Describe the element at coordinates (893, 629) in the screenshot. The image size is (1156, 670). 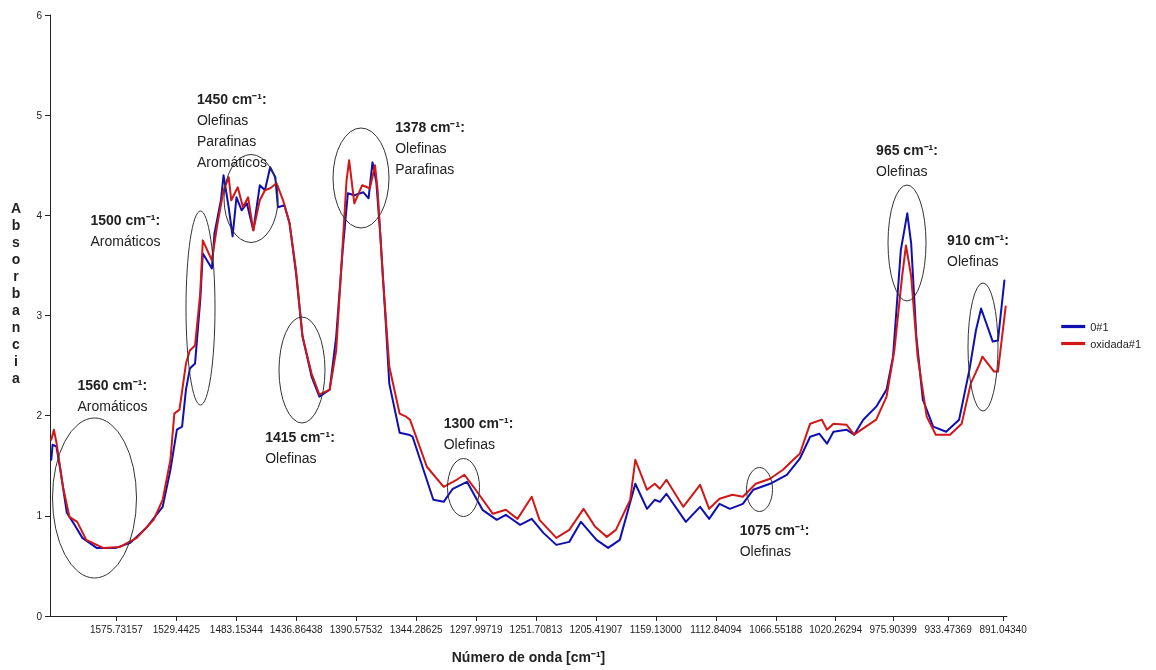
I see `x-tick-label: 975.90399` at that location.